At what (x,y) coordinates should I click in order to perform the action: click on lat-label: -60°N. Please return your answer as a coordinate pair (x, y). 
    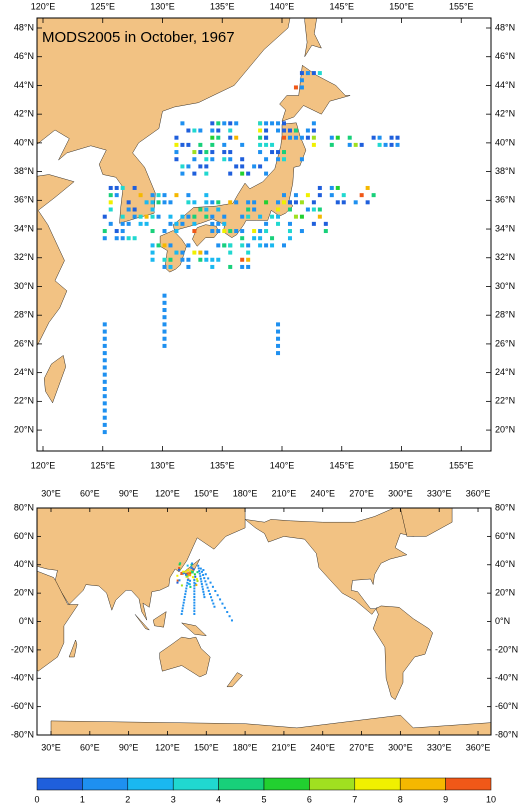
    Looking at the image, I should click on (22, 706).